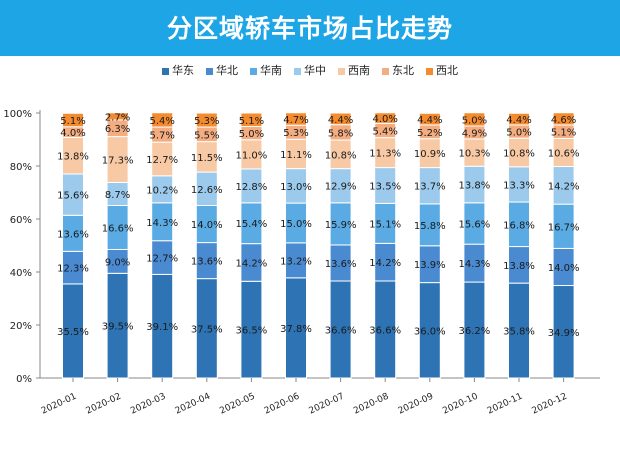  What do you see at coordinates (252, 155) in the screenshot?
I see `data-label: 11.0%` at bounding box center [252, 155].